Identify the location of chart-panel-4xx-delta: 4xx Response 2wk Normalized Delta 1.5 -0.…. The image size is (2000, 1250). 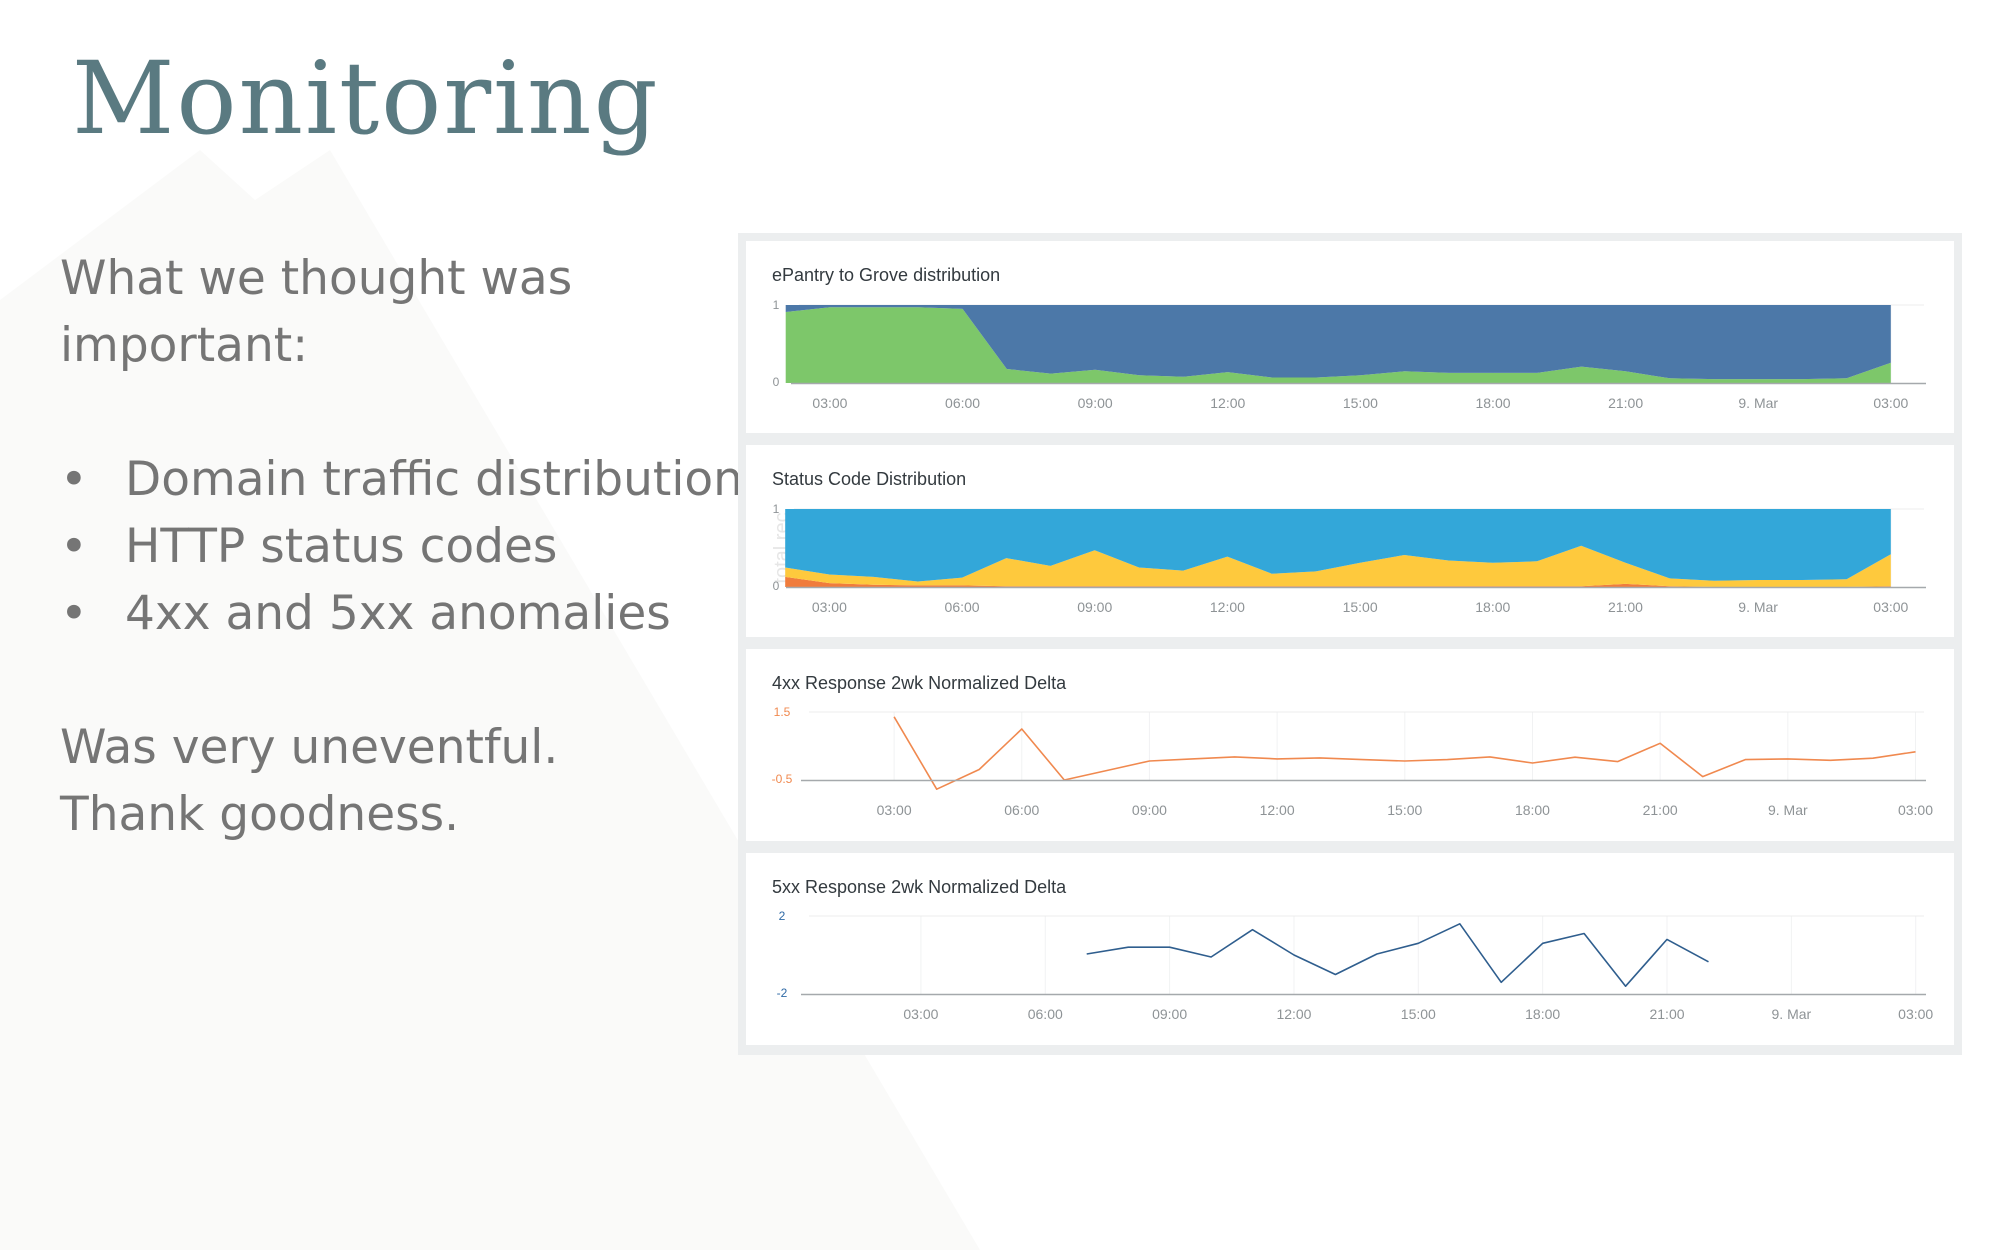
(1350, 745).